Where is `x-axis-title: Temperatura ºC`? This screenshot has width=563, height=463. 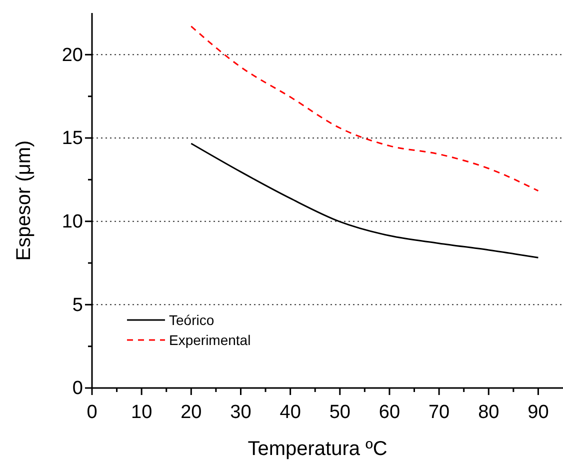
x-axis-title: Temperatura ºC is located at coordinates (318, 449).